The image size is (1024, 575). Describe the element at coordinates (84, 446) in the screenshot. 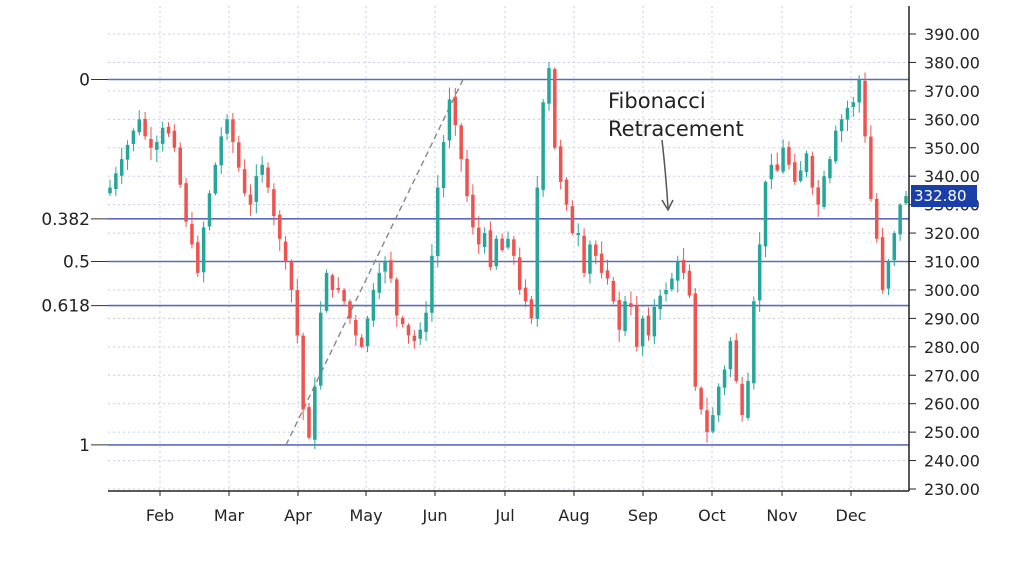

I see `fib-level-label: 1` at that location.